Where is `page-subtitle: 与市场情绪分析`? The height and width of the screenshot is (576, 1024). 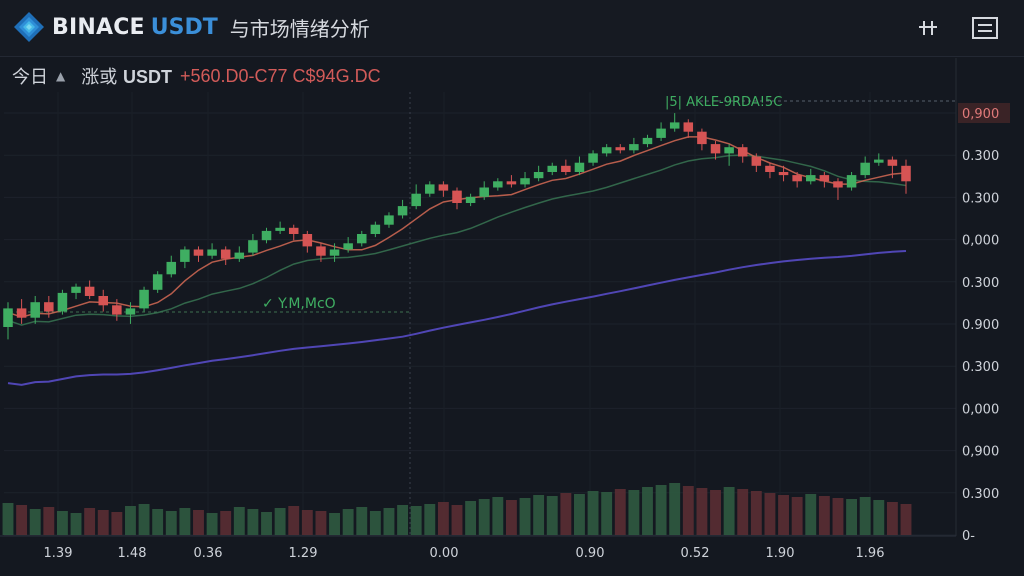
page-subtitle: 与市场情绪分析 is located at coordinates (299, 28).